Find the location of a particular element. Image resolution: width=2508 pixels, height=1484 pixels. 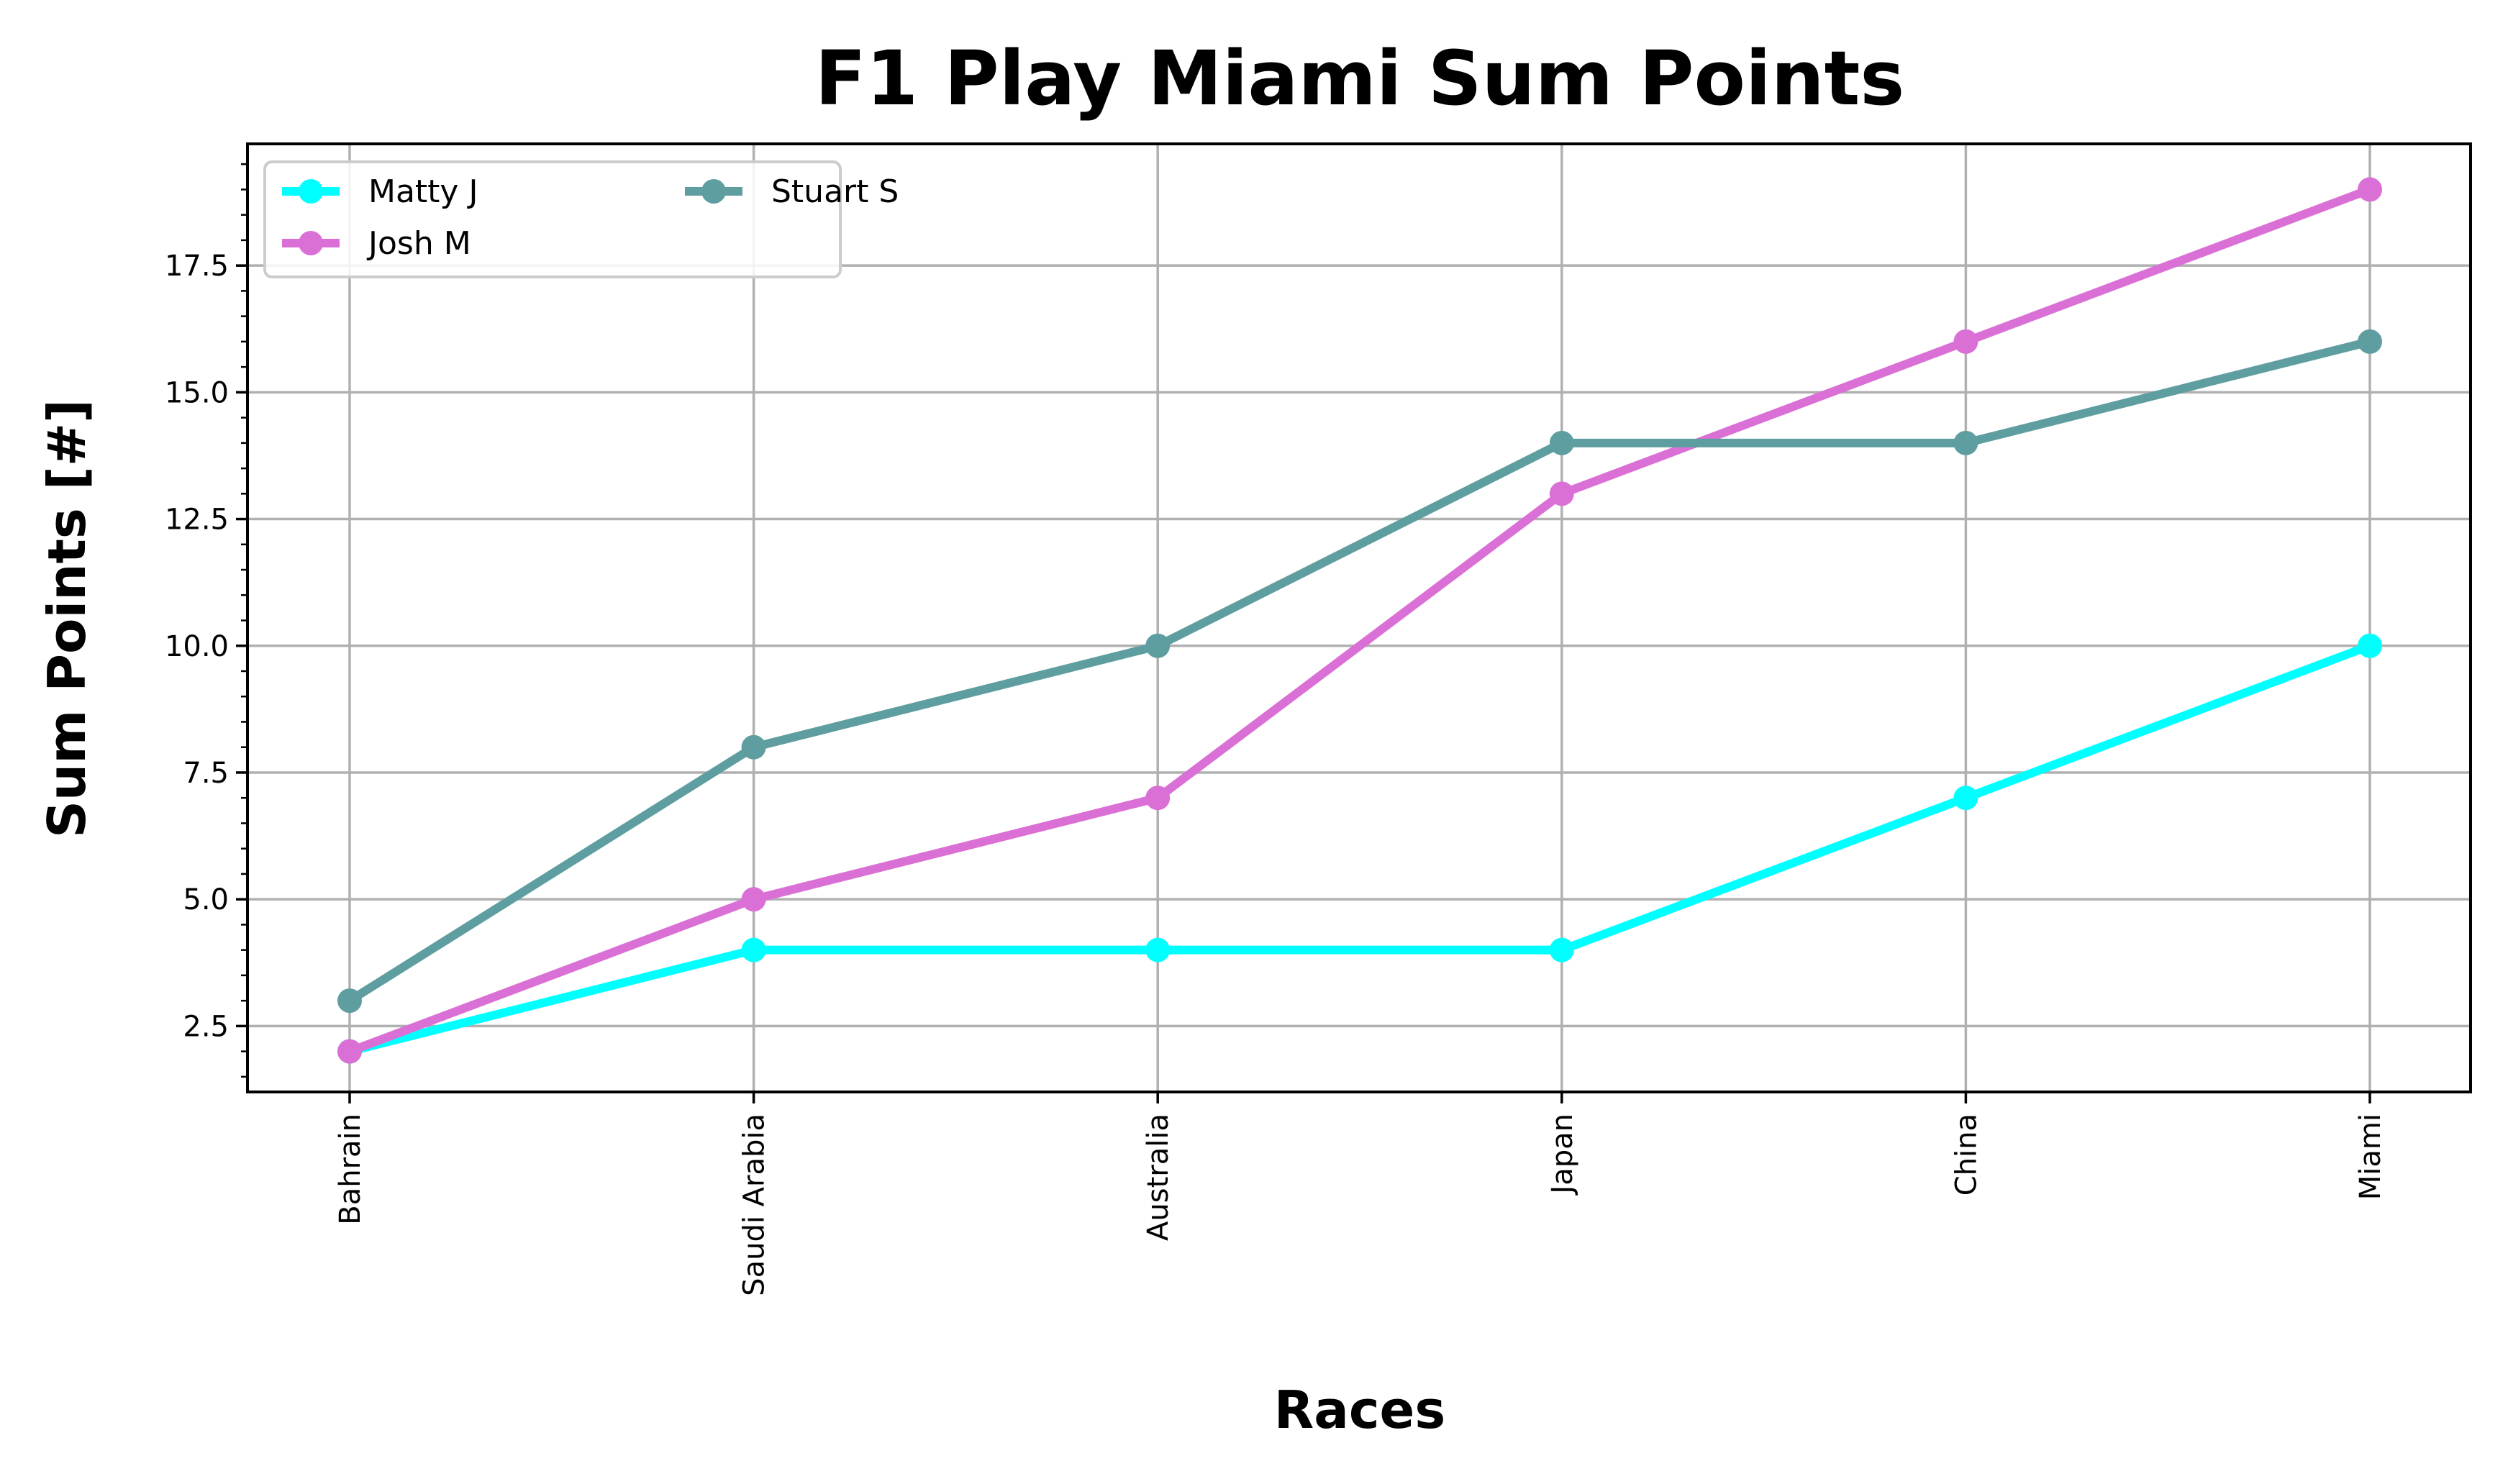

x-axis-label: Races is located at coordinates (1359, 1410).